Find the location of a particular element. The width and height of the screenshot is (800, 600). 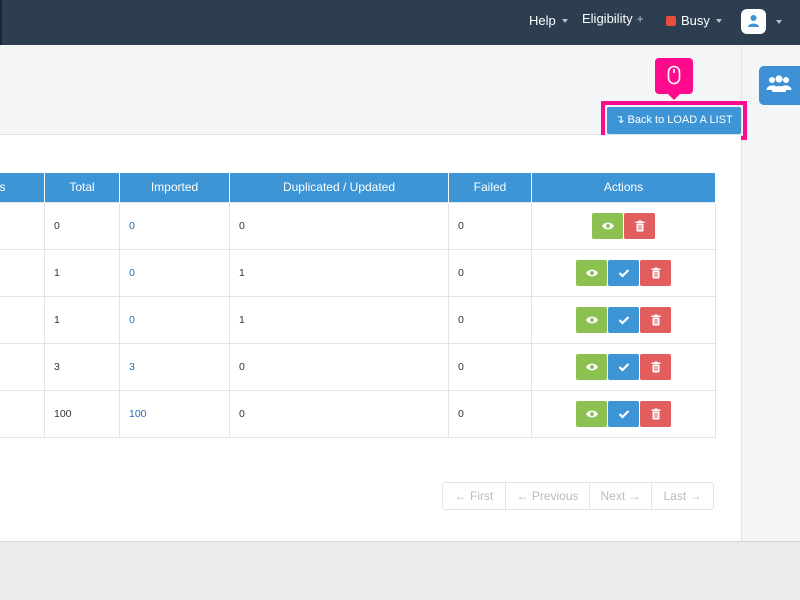

eligibility-menu: Eligibility + is located at coordinates (613, 21).